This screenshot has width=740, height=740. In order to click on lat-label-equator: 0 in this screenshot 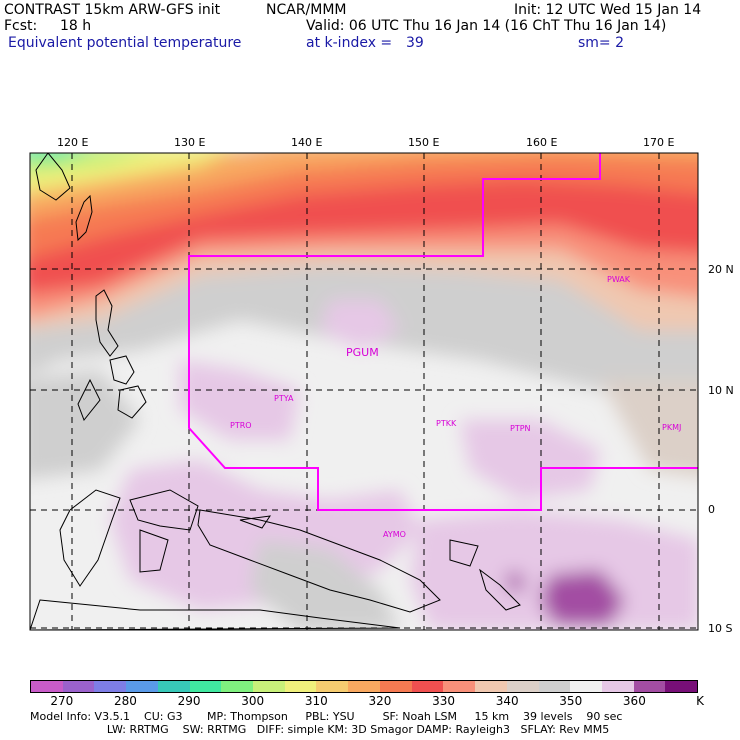, I will do `click(711, 509)`.